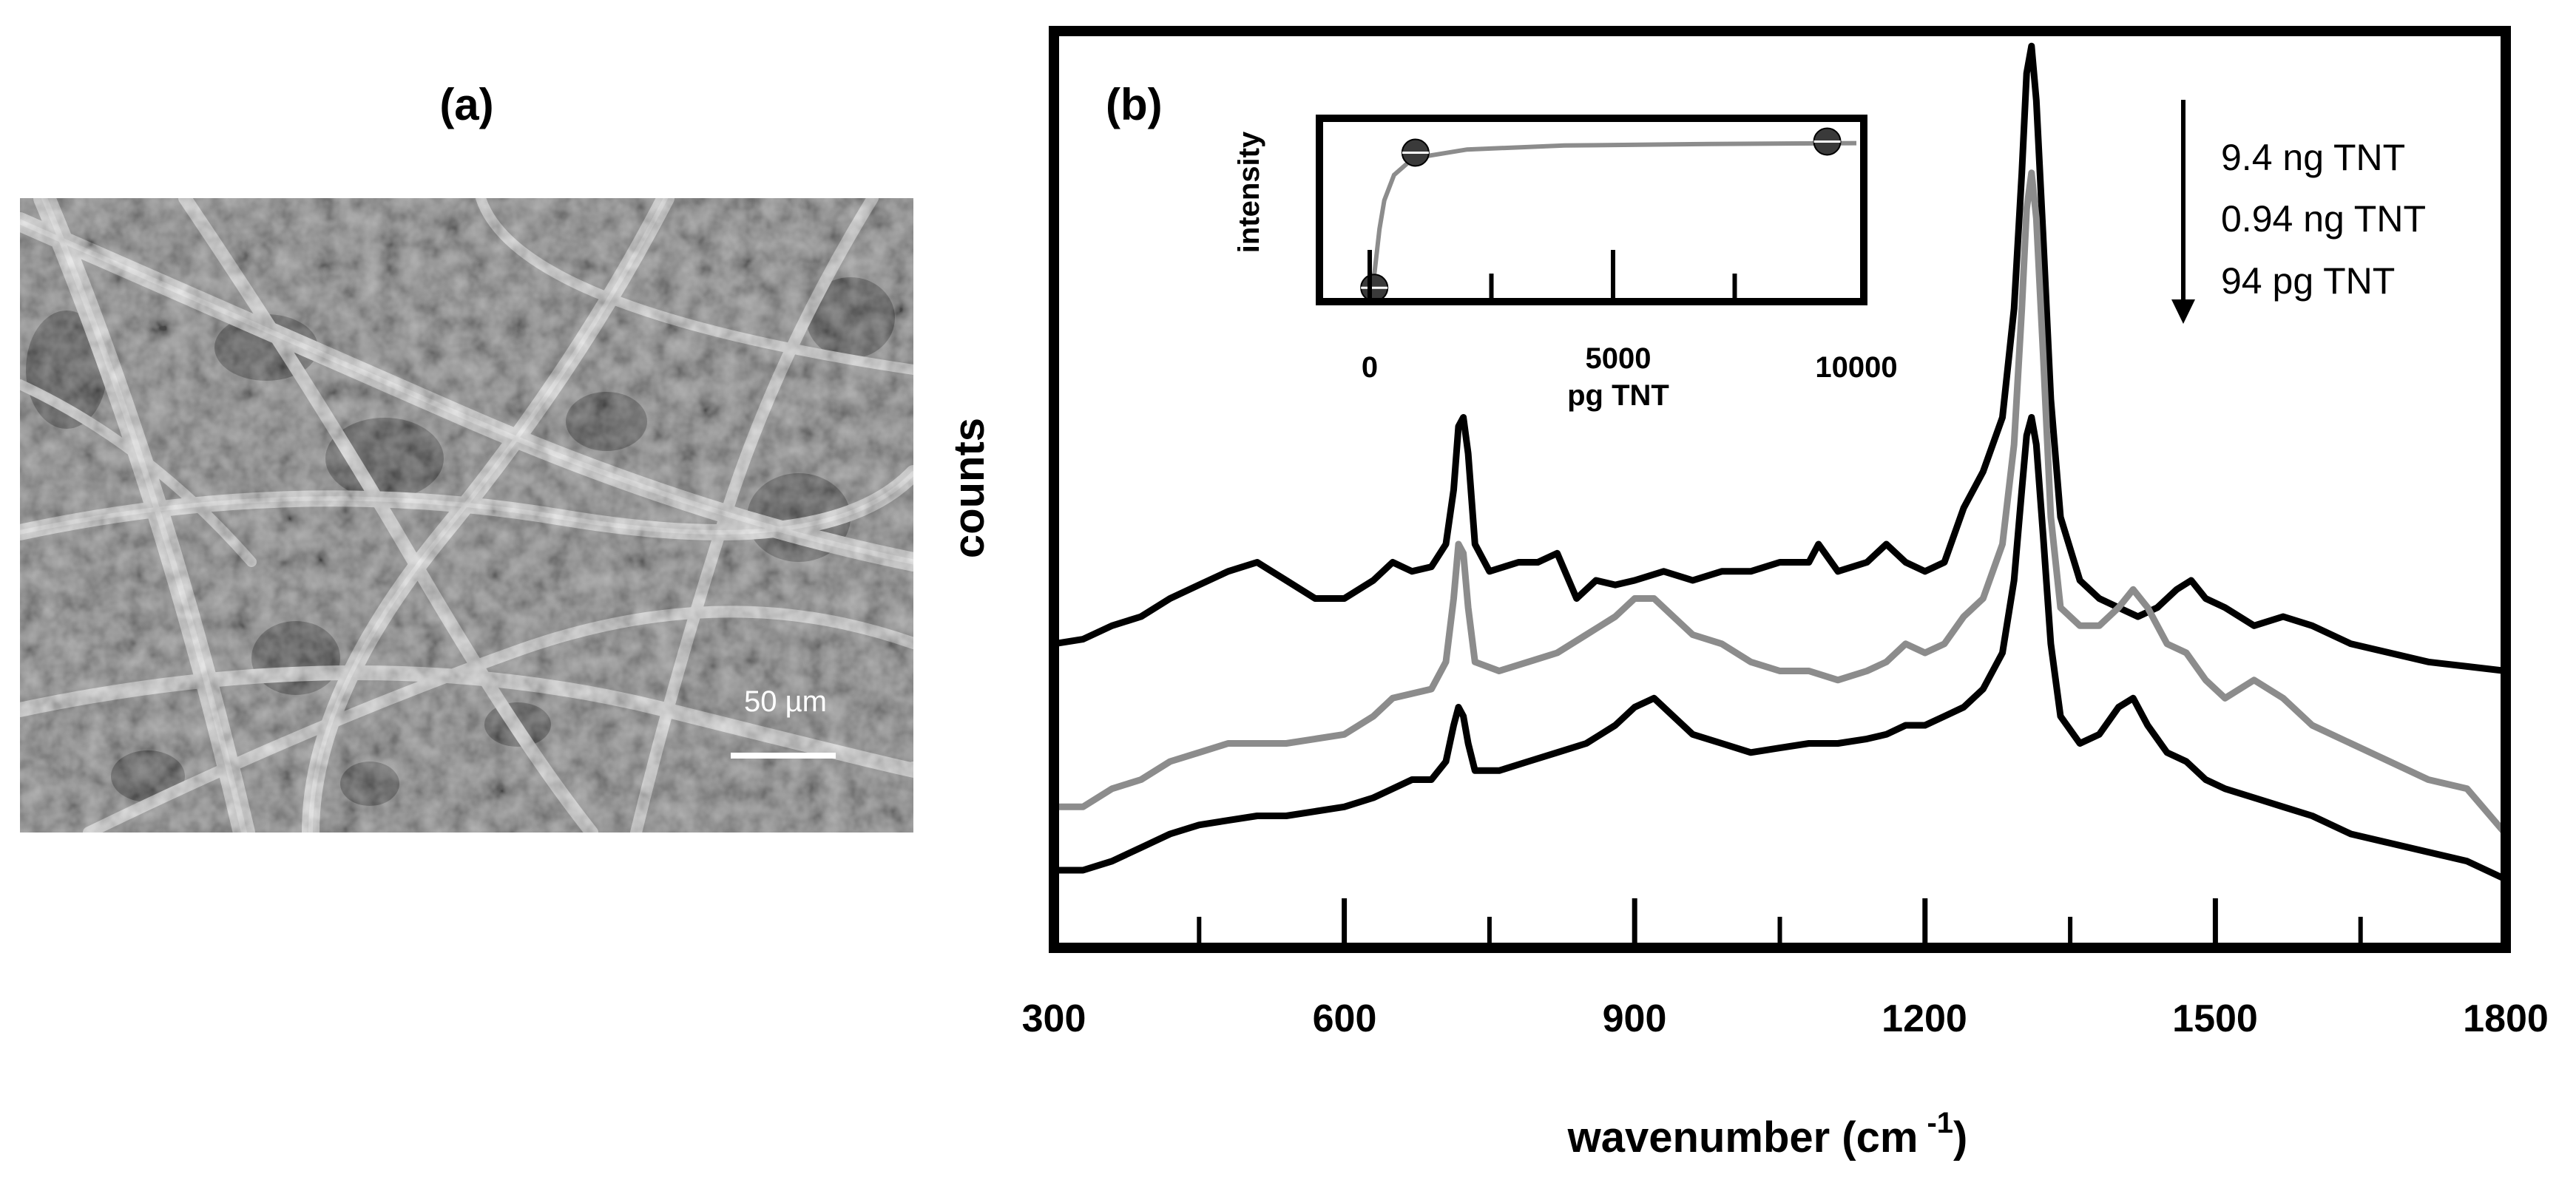 The height and width of the screenshot is (1197, 2576). I want to click on x-tick-labels: 300 600 900 1200 1500 1800, so click(1785, 1018).